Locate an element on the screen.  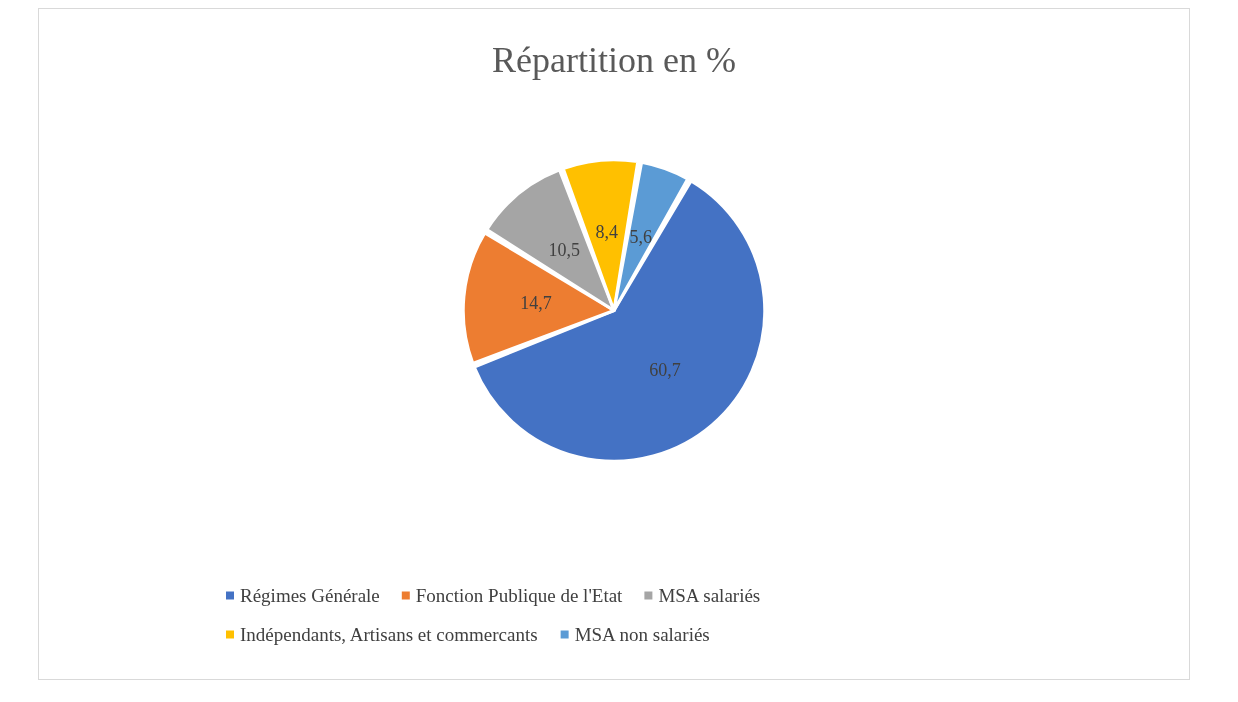
legend-label: Régimes Générale is located at coordinates (310, 595).